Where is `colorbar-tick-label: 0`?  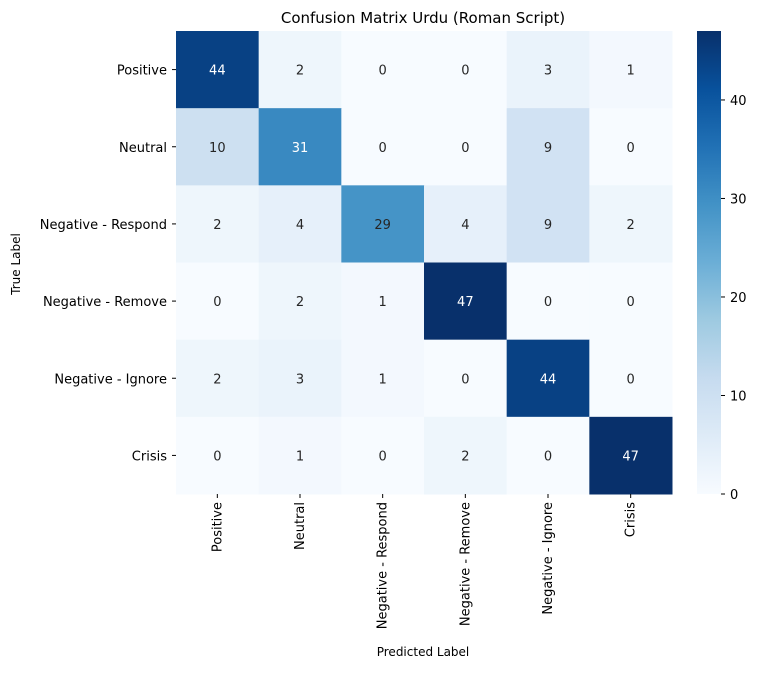 colorbar-tick-label: 0 is located at coordinates (734, 495).